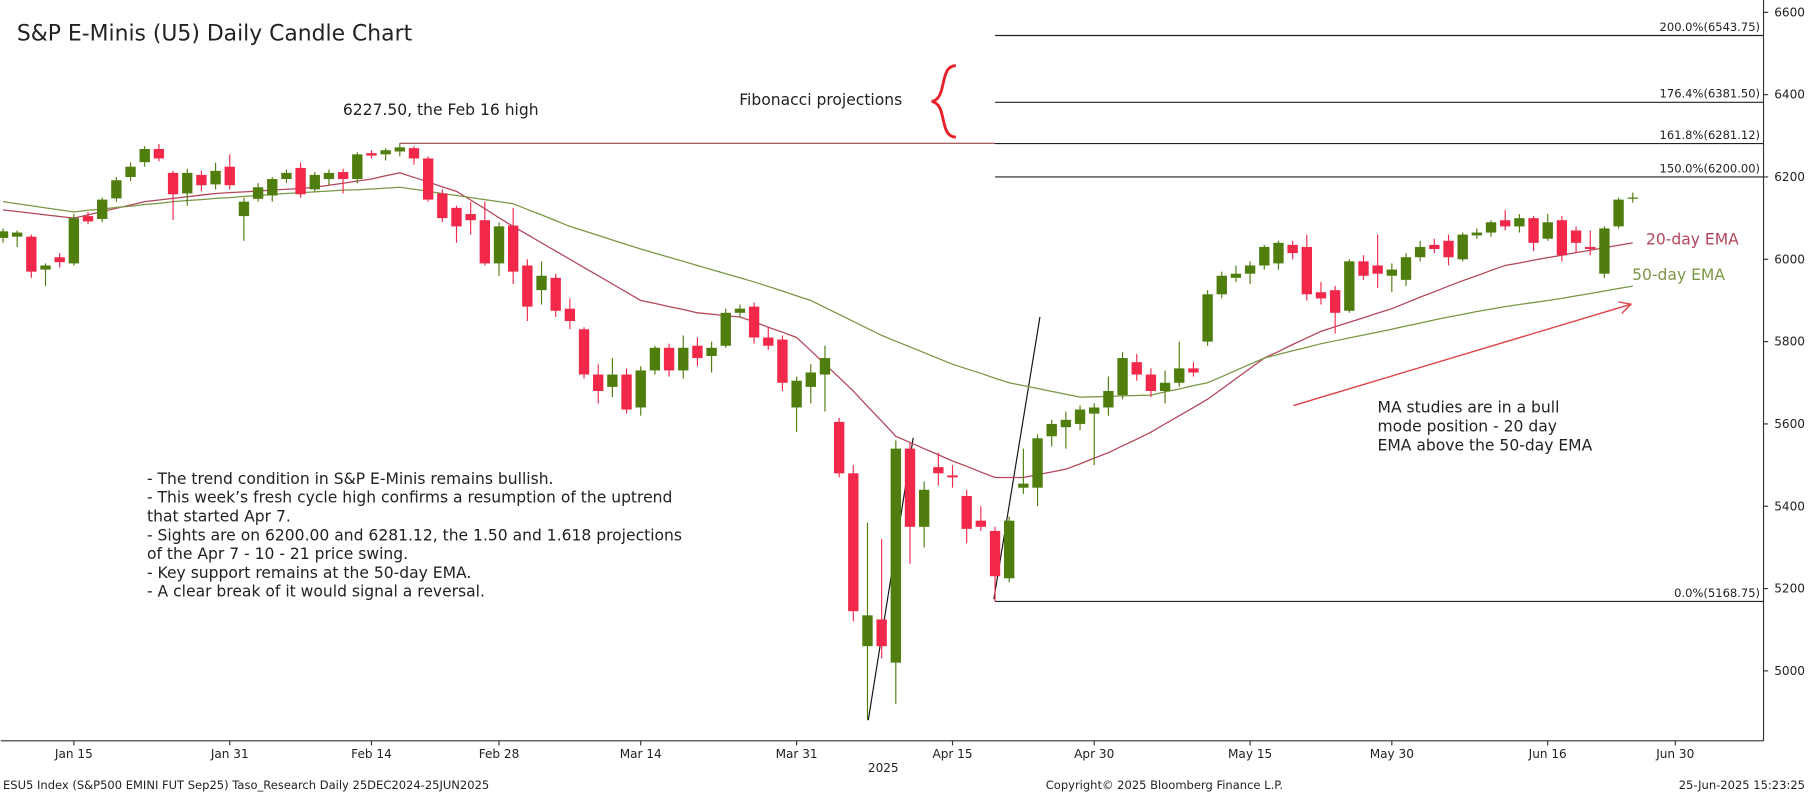  I want to click on x-tick-label: Mar 31, so click(797, 754).